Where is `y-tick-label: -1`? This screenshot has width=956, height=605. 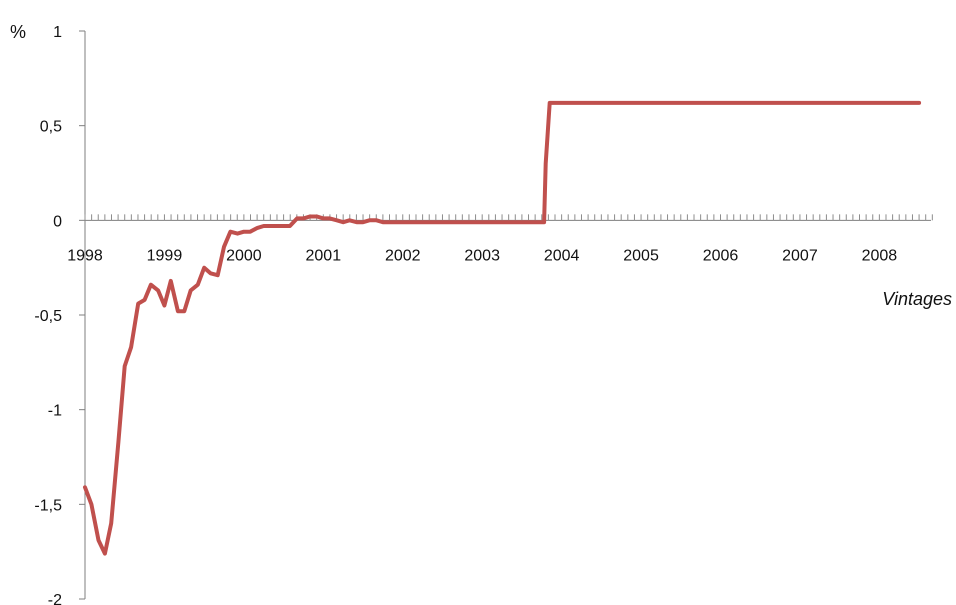 y-tick-label: -1 is located at coordinates (55, 411).